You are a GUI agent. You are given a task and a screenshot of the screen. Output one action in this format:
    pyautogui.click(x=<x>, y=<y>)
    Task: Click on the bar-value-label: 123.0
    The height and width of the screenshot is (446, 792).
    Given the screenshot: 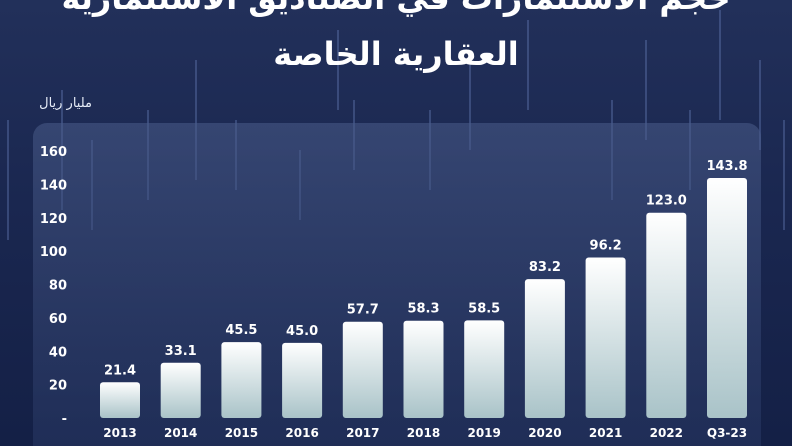 What is the action you would take?
    pyautogui.click(x=666, y=201)
    